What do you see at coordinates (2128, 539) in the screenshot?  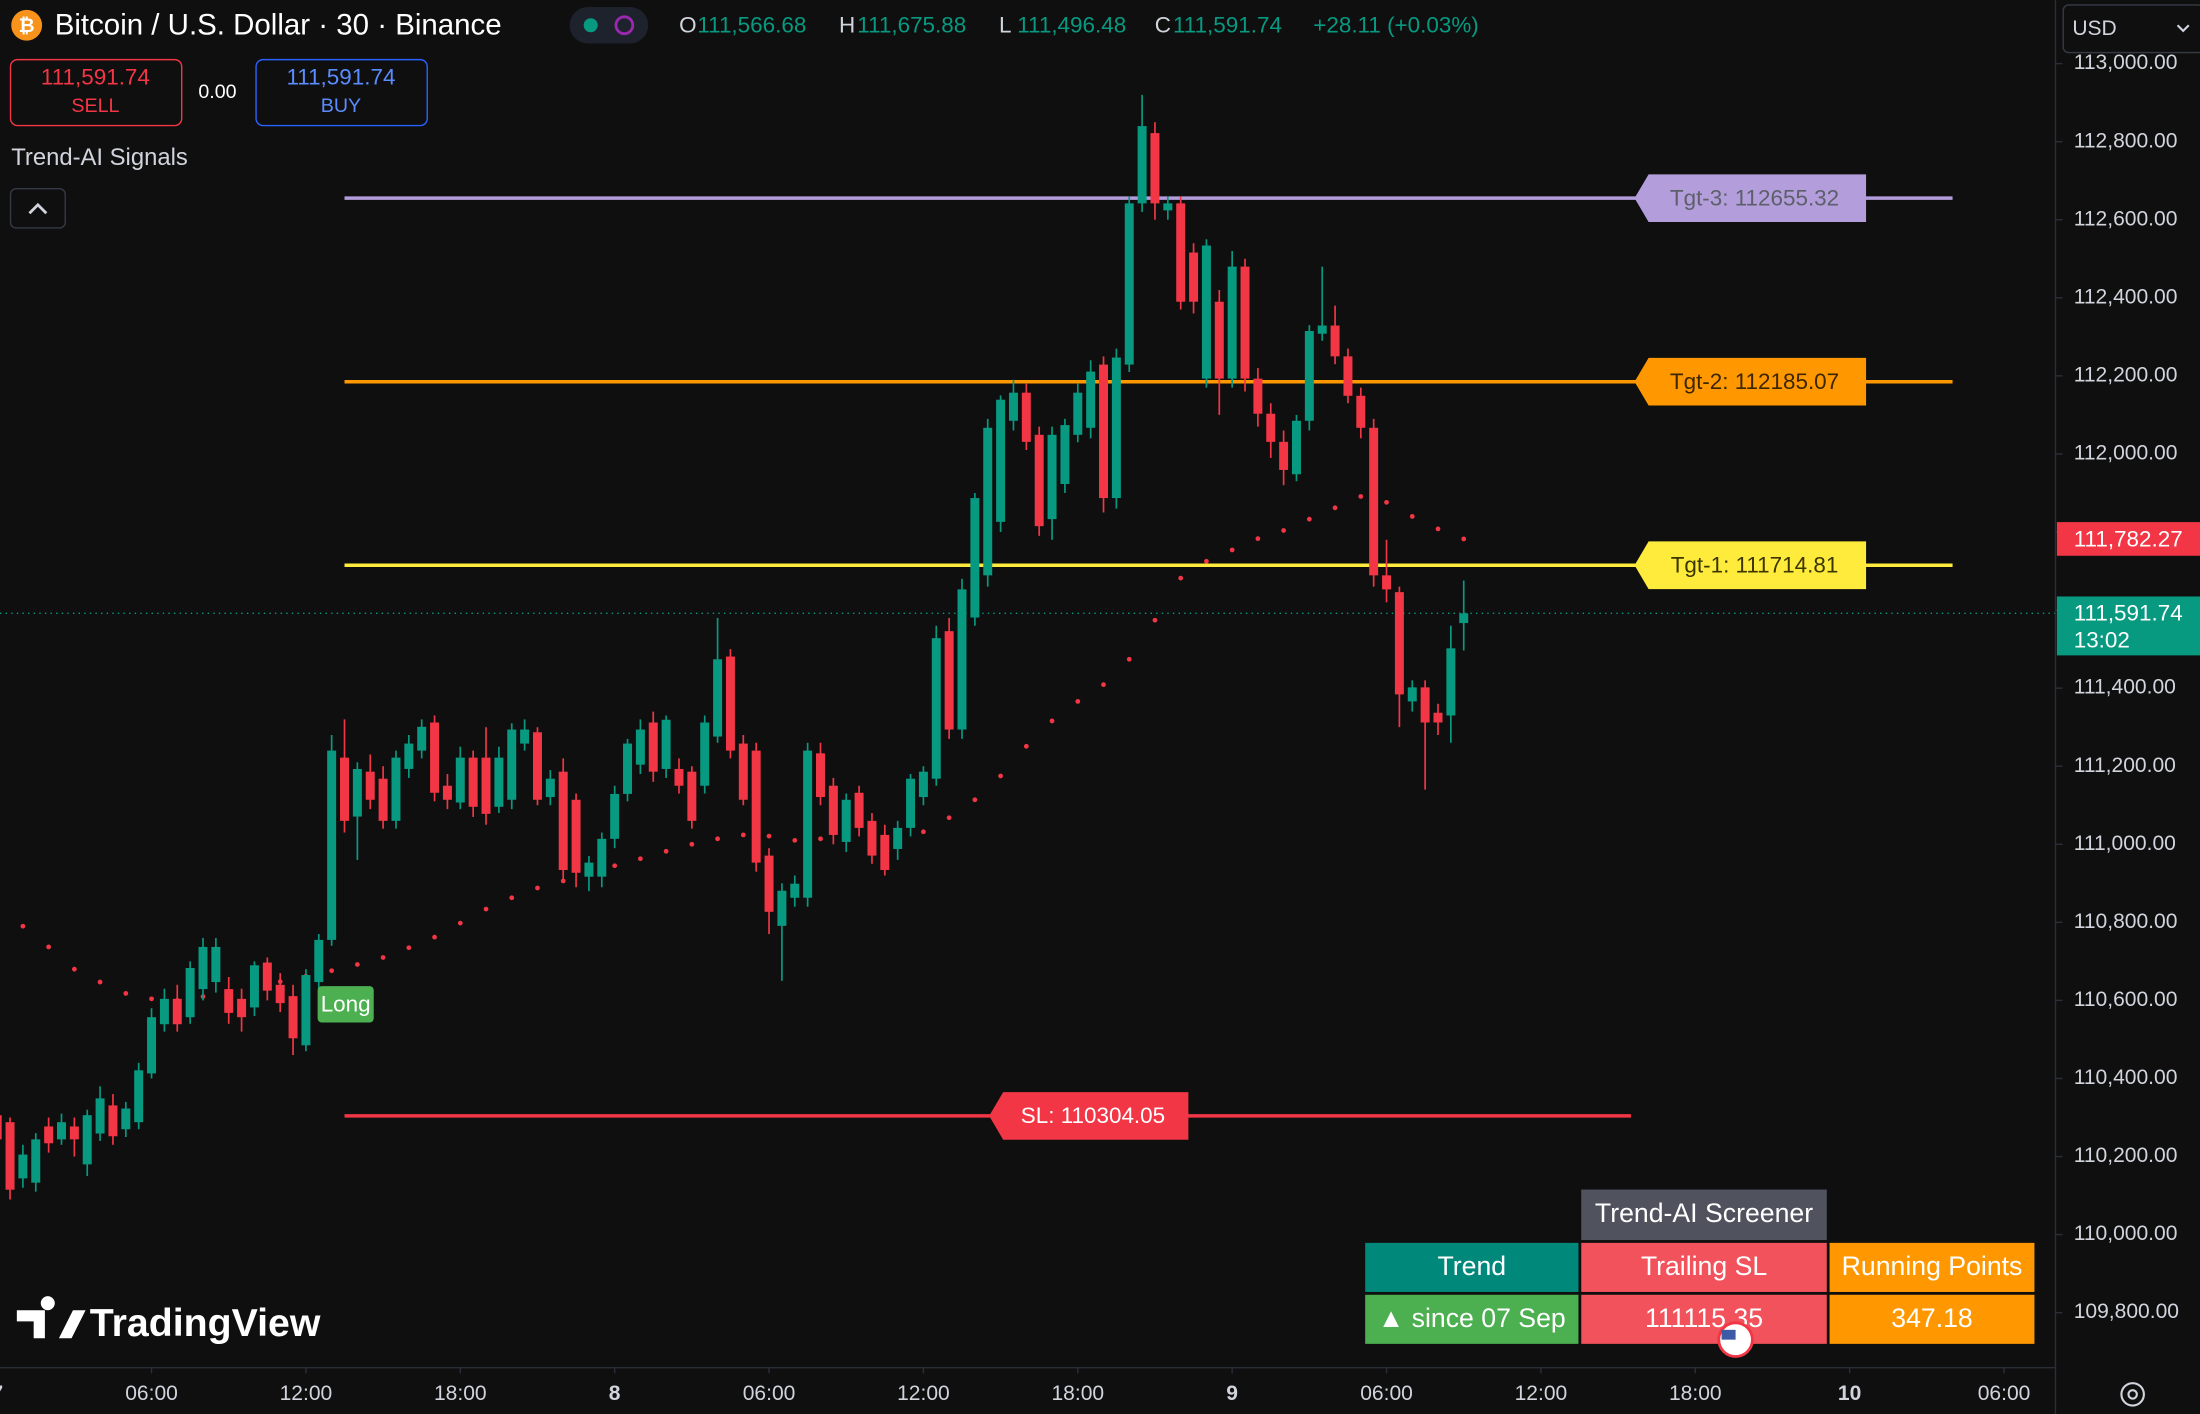 I see `price-badge` at bounding box center [2128, 539].